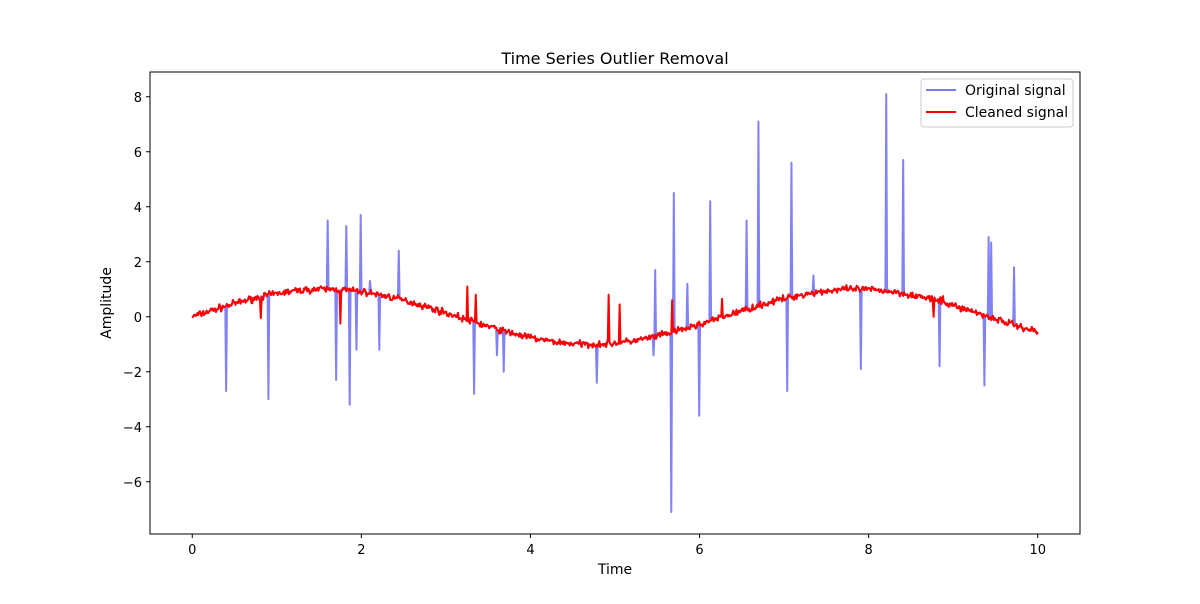  I want to click on x-tick-label: 6, so click(699, 550).